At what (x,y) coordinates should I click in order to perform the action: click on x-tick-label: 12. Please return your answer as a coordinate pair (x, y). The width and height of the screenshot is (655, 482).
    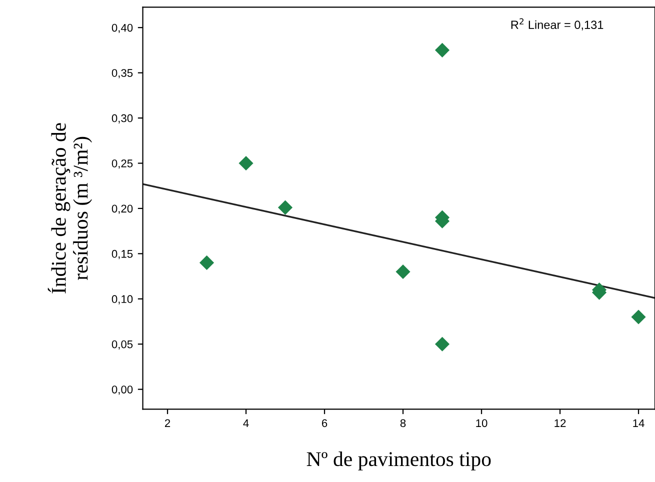
    Looking at the image, I should click on (560, 423).